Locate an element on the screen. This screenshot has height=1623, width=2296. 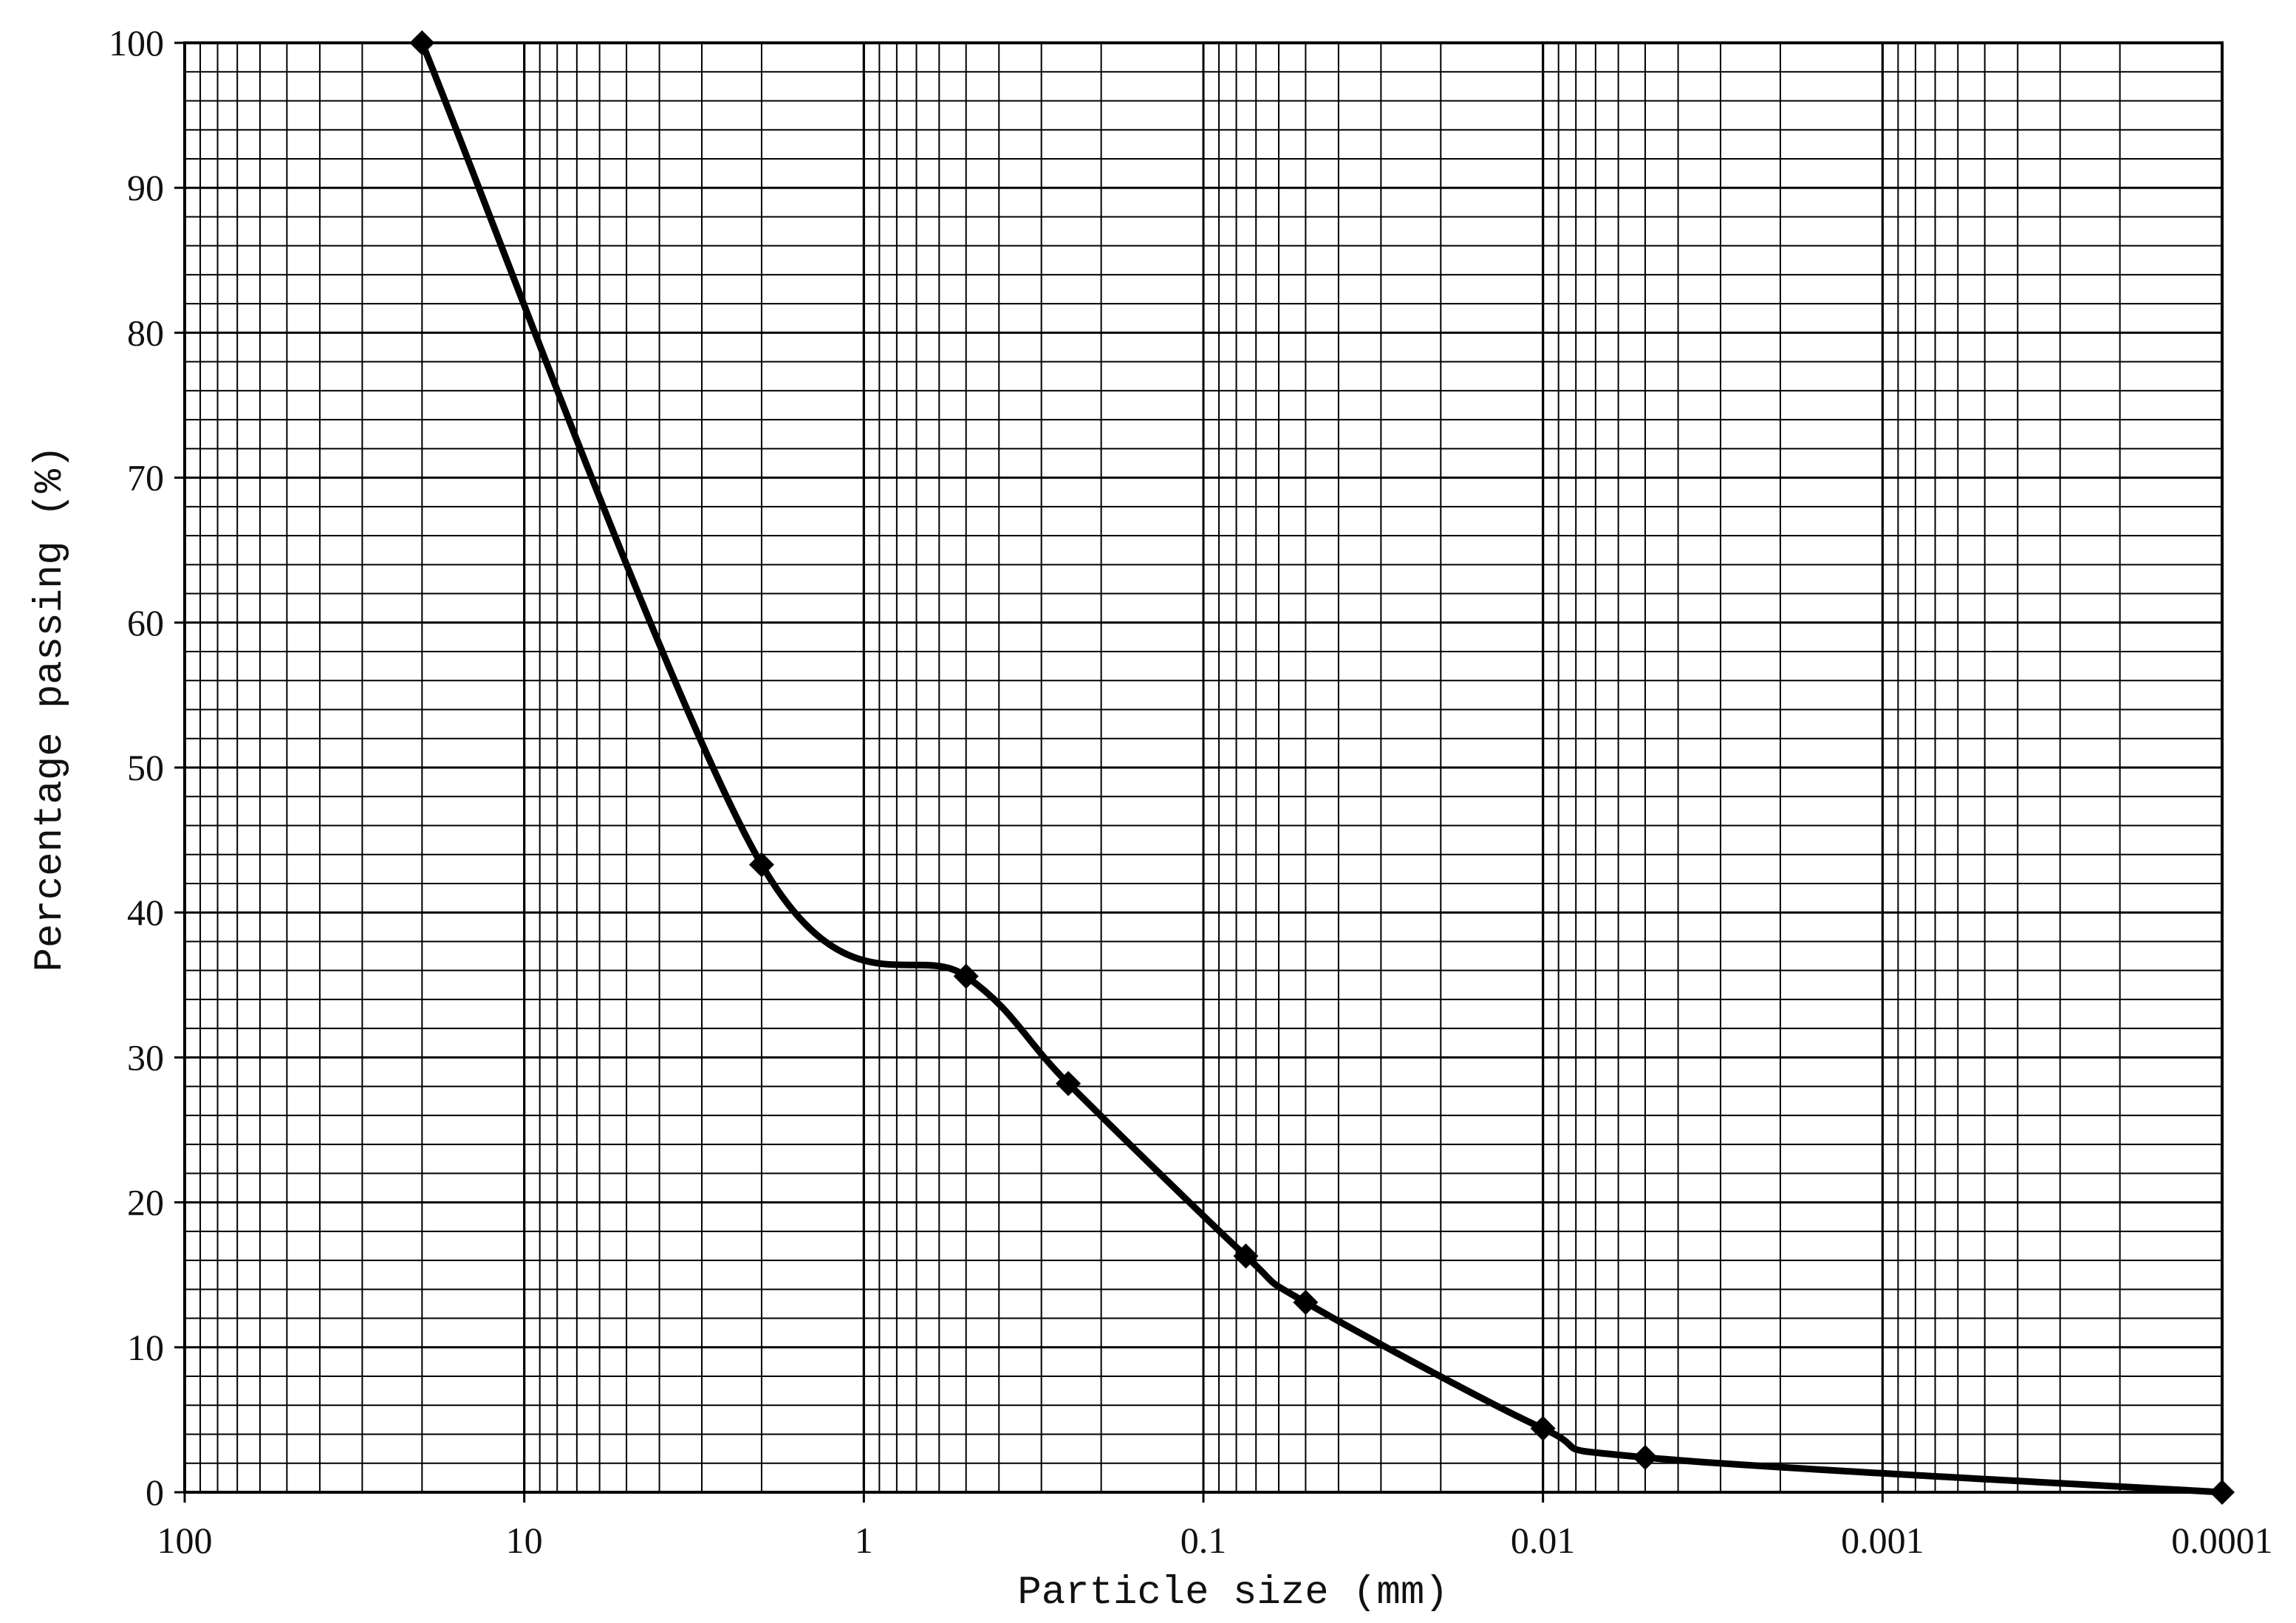
y-tick-label: 90 is located at coordinates (145, 187).